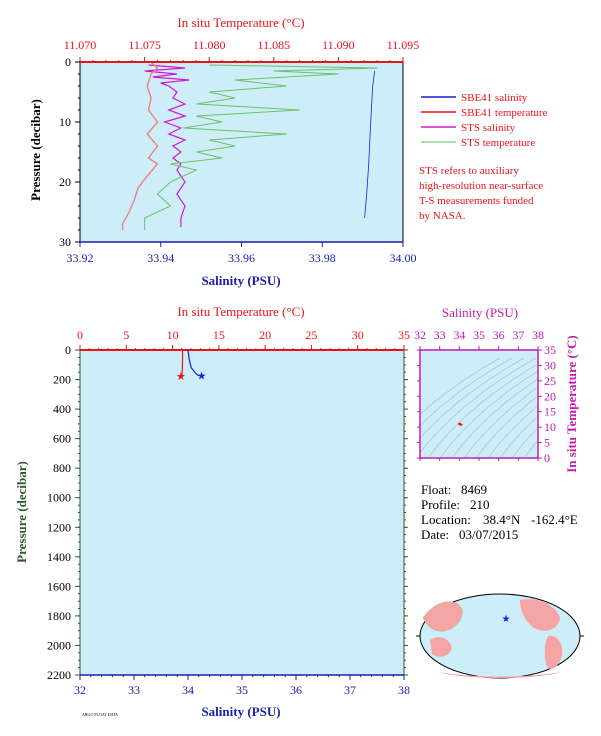  What do you see at coordinates (59, 675) in the screenshot?
I see `bottom-pressure-tick-label: 2200` at bounding box center [59, 675].